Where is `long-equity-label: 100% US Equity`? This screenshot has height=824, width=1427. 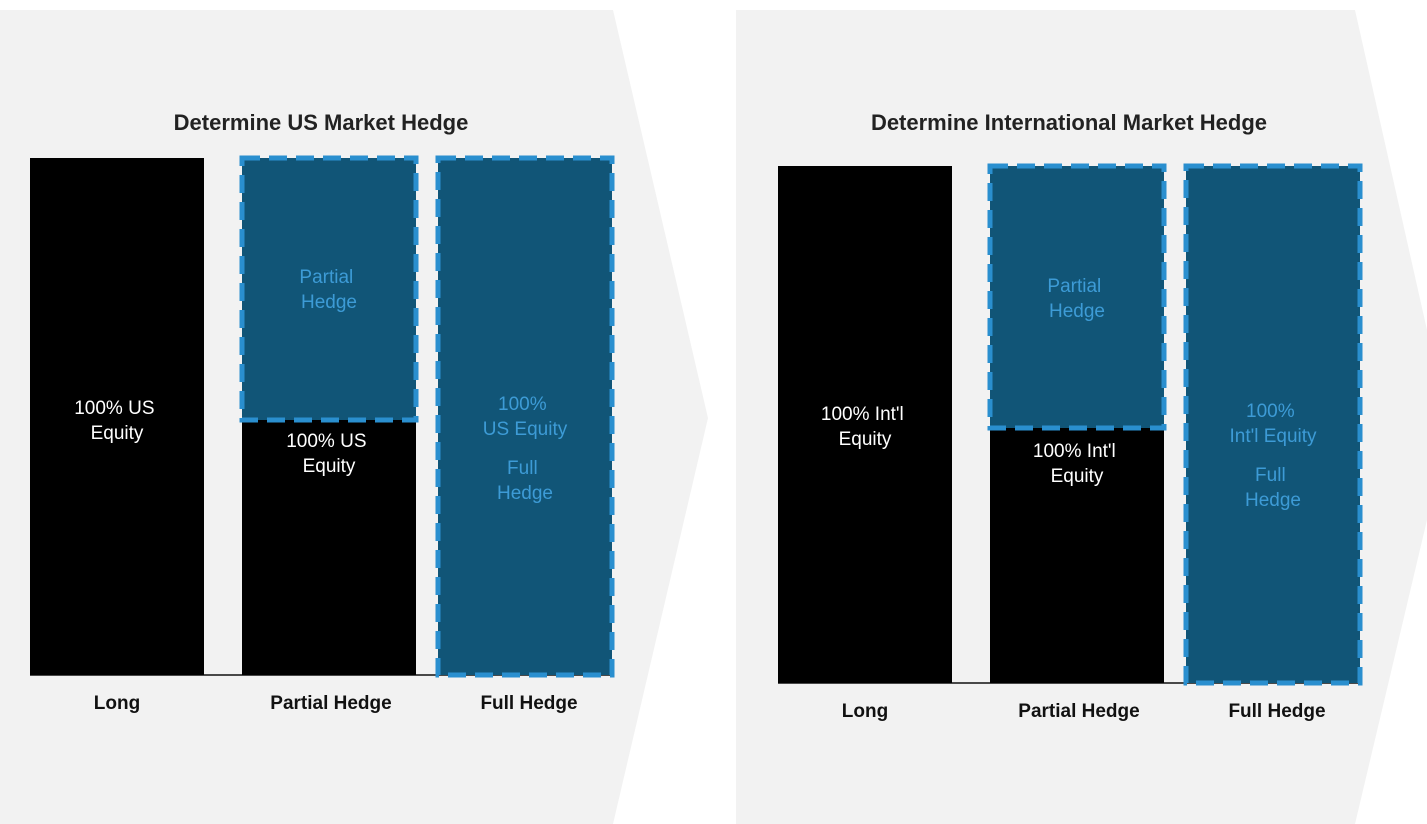 long-equity-label: 100% US Equity is located at coordinates (117, 421).